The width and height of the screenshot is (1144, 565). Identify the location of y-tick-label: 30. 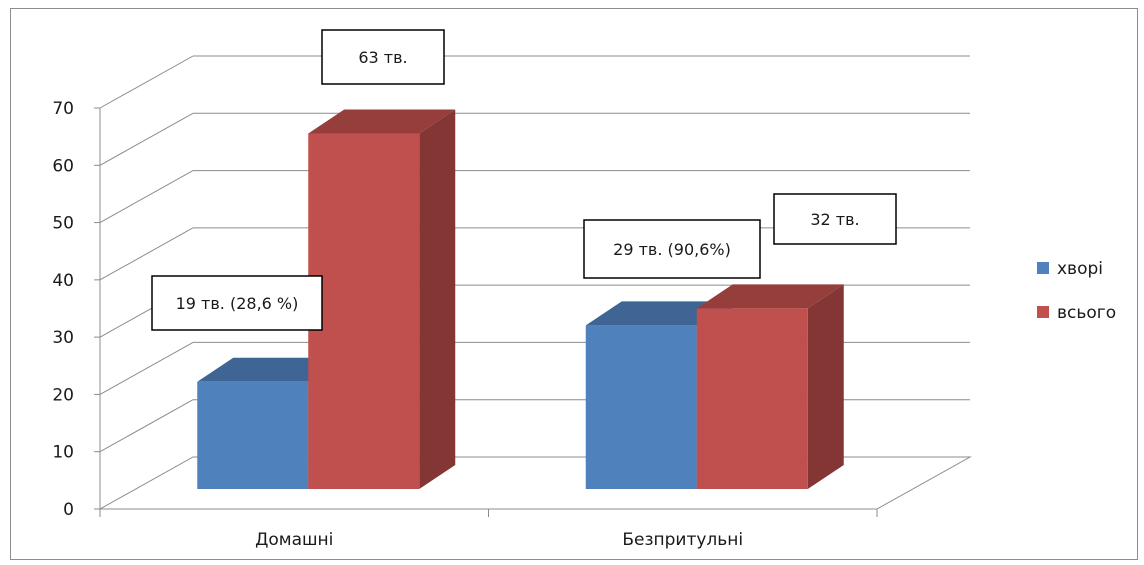
(63, 338).